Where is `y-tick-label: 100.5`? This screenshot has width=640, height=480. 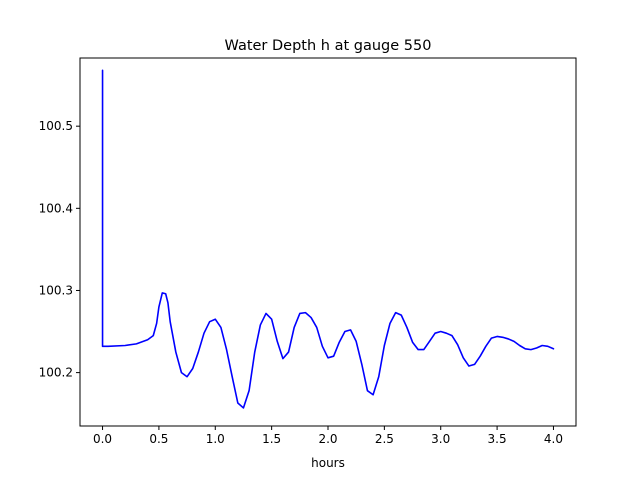
y-tick-label: 100.5 is located at coordinates (56, 126).